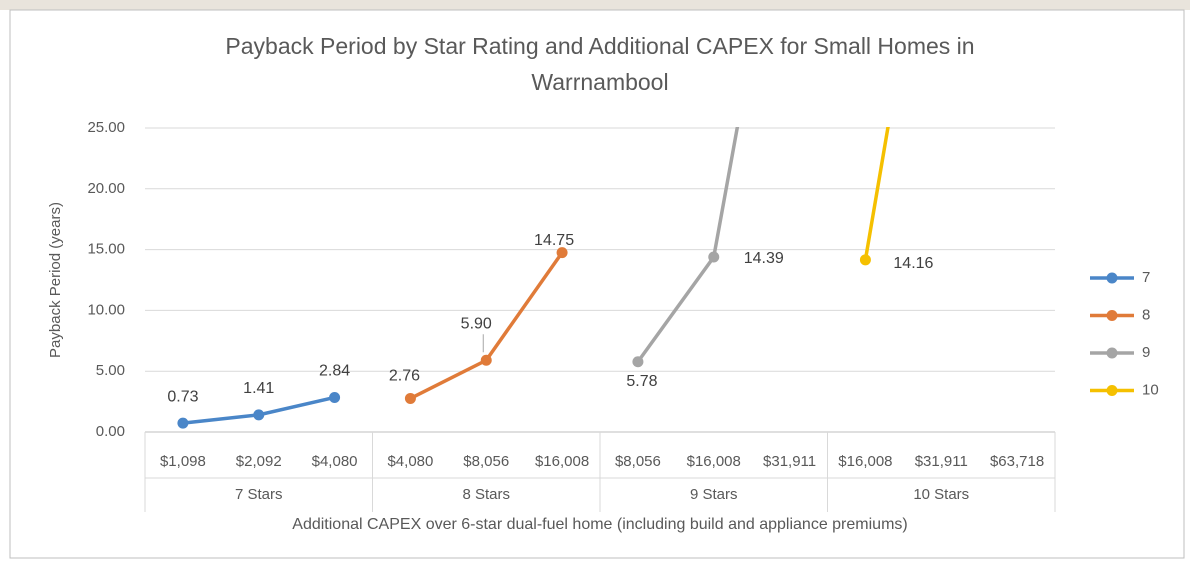  What do you see at coordinates (599, 82) in the screenshot?
I see `title-line: Warrnambool` at bounding box center [599, 82].